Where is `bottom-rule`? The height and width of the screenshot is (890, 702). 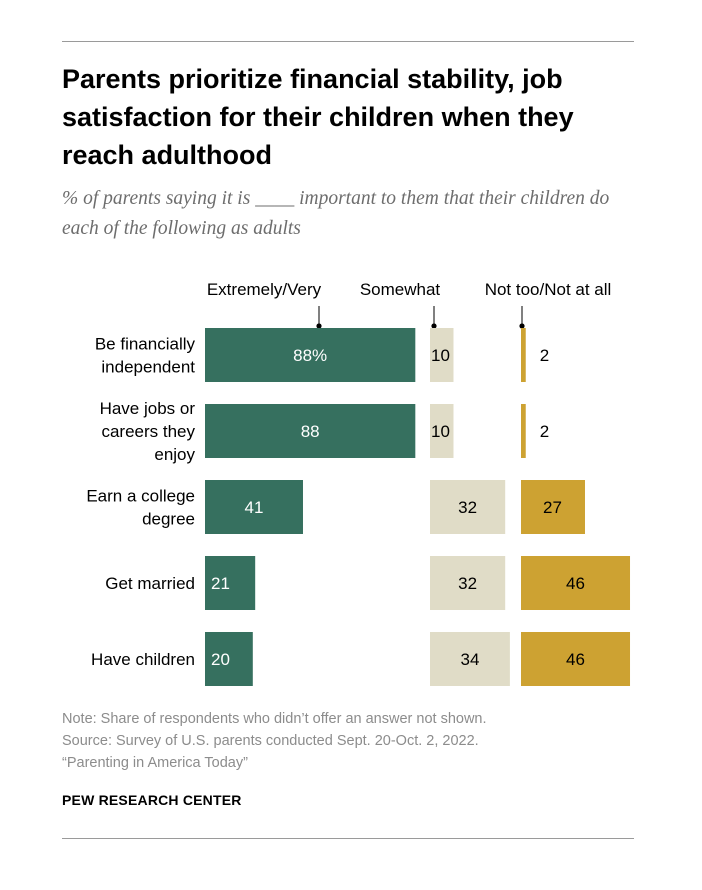 bottom-rule is located at coordinates (348, 838).